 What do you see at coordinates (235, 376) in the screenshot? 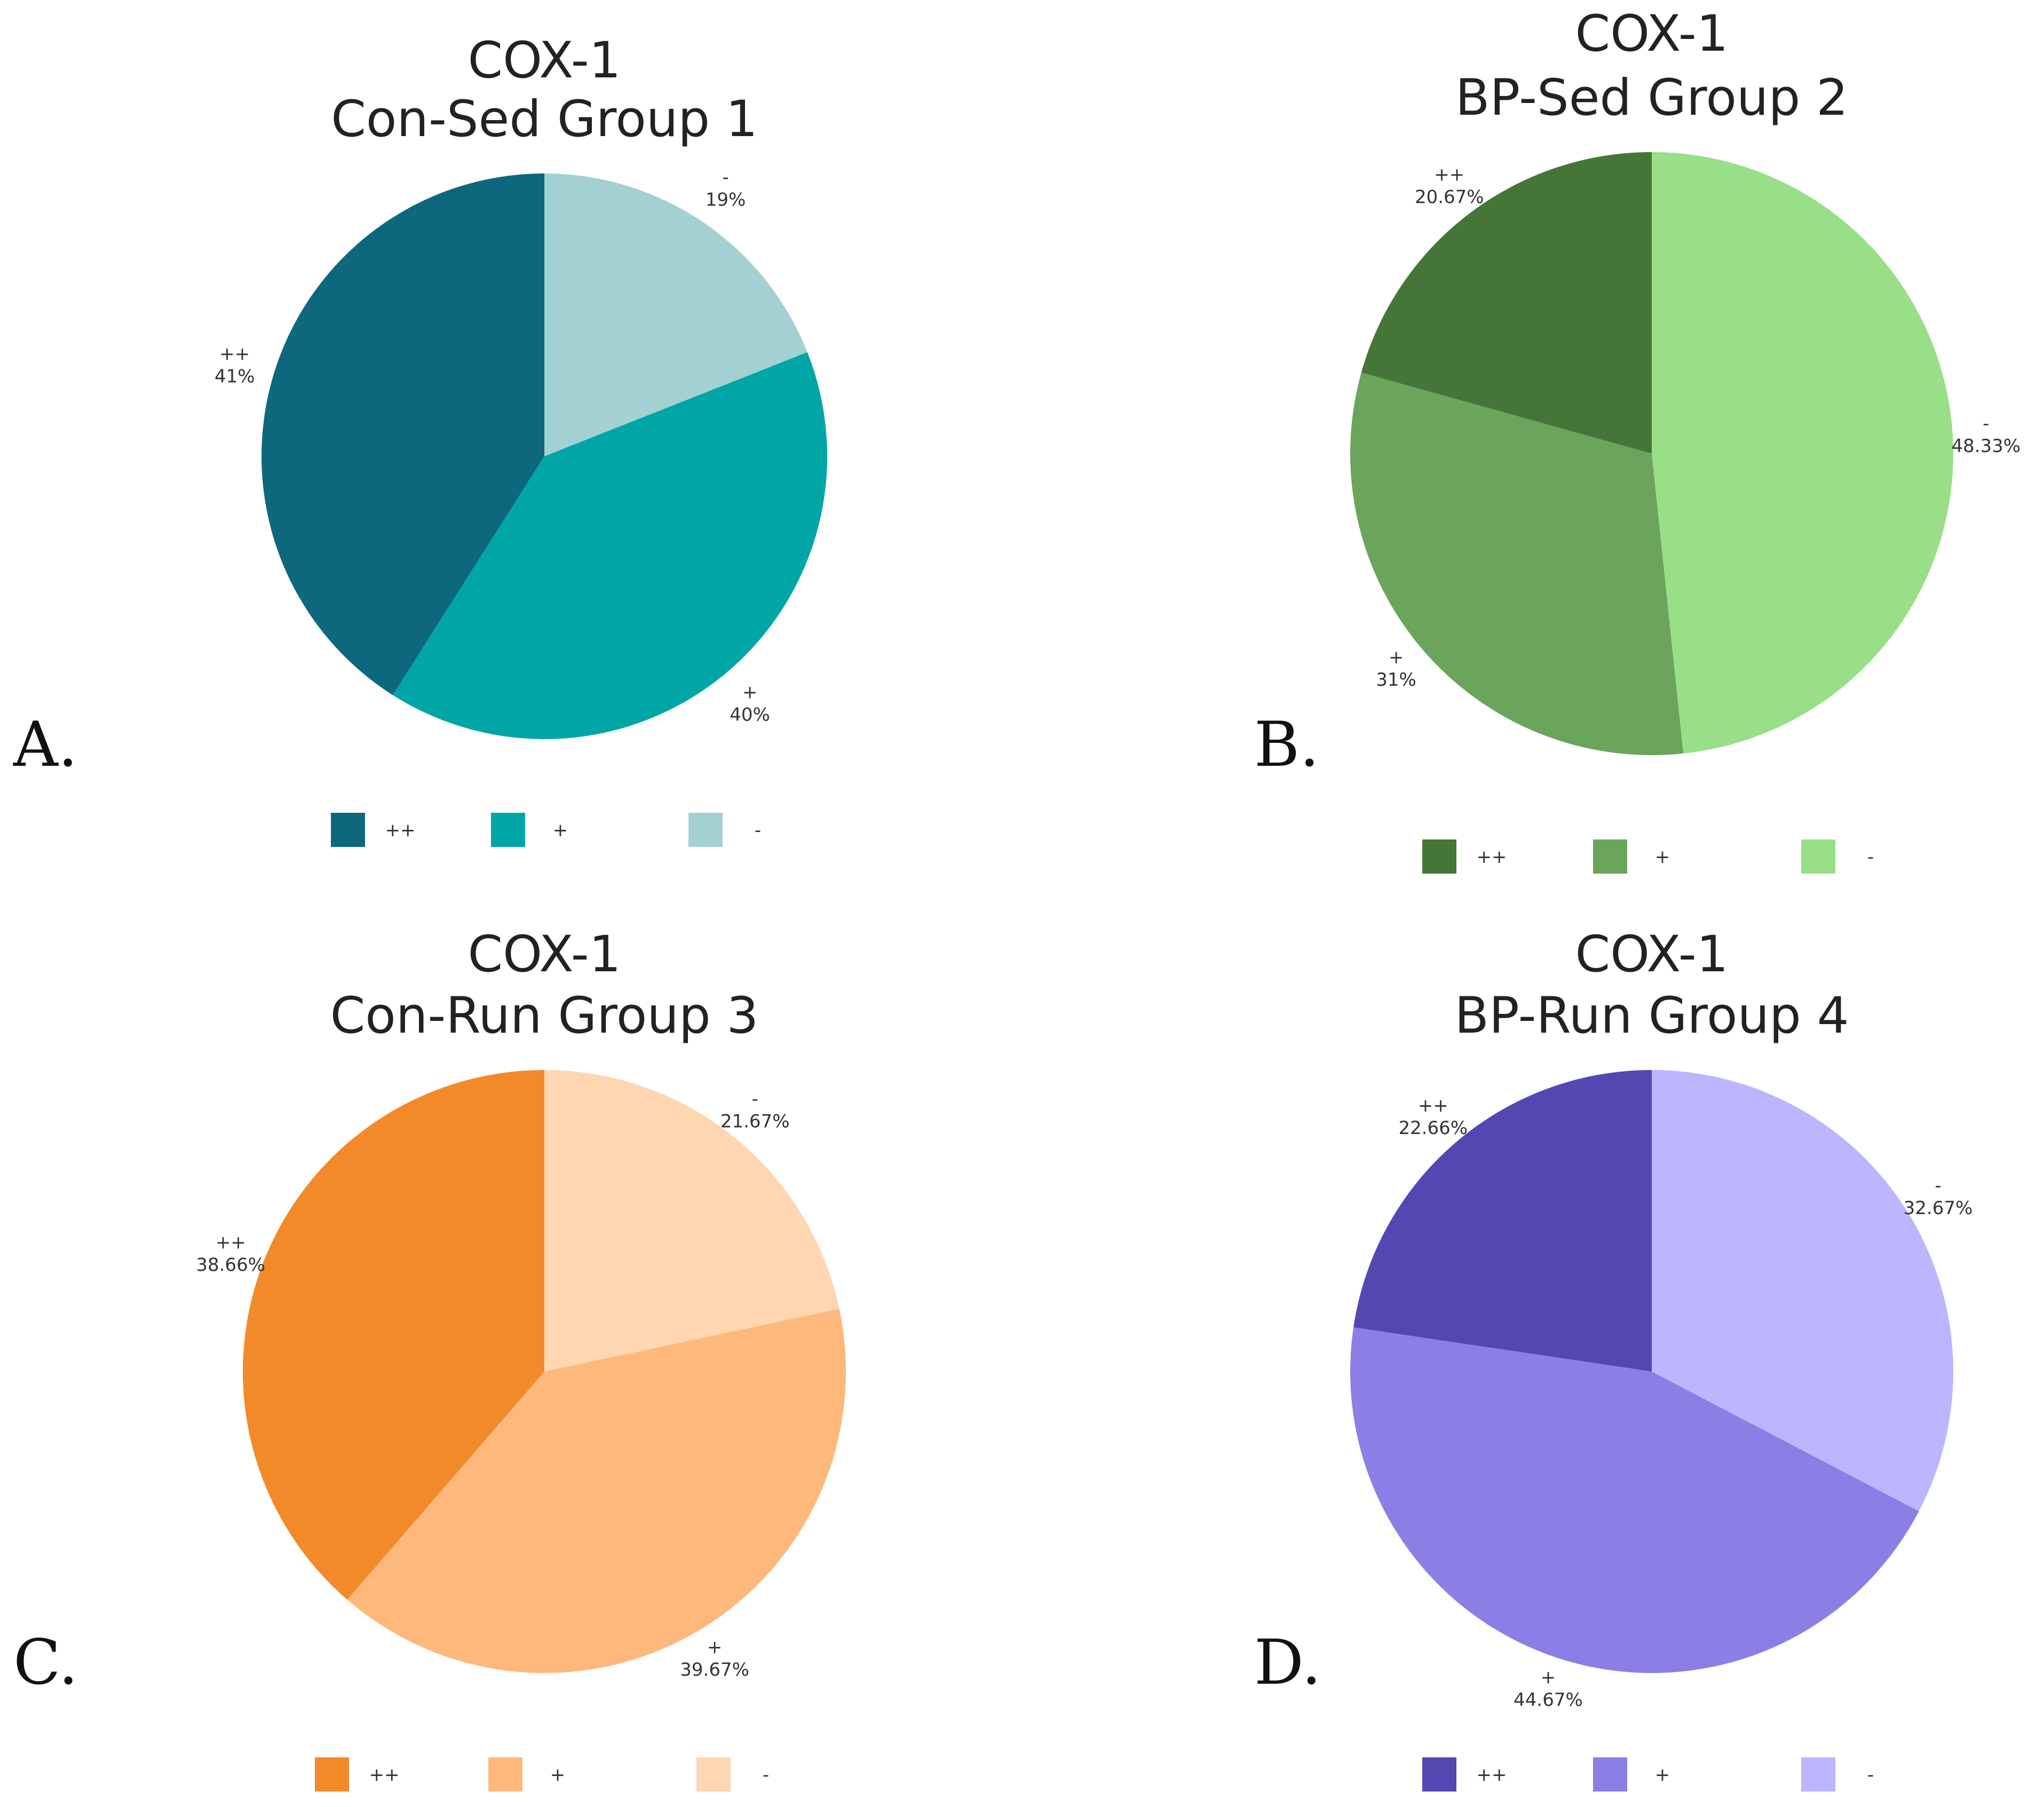
I see `slice-percent-label: 41%` at bounding box center [235, 376].